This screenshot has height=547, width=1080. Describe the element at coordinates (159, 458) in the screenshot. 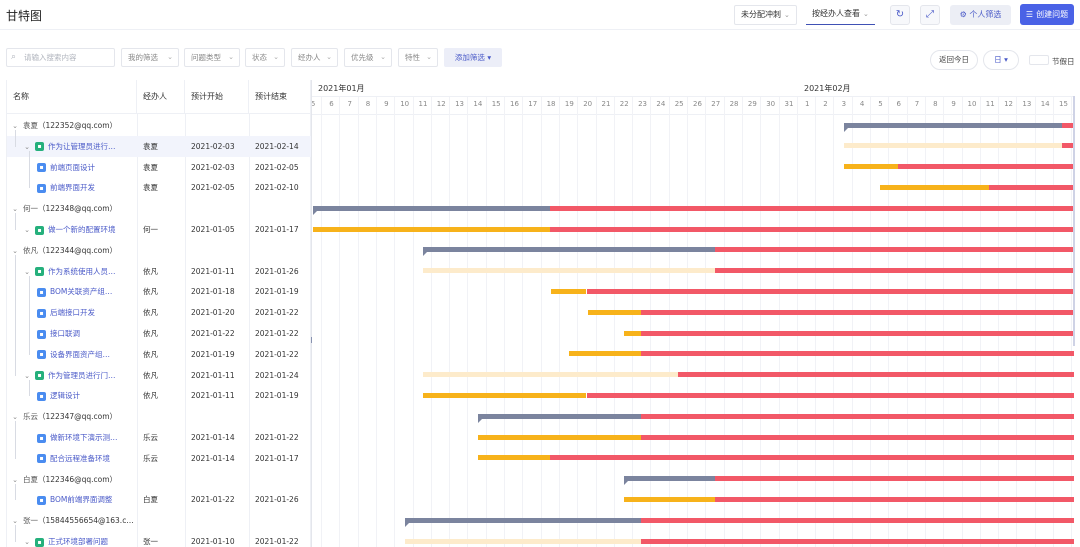

I see `table-row: ▪ 配合远程准备环境 乐云 2021-01-14 2021-01-17` at that location.